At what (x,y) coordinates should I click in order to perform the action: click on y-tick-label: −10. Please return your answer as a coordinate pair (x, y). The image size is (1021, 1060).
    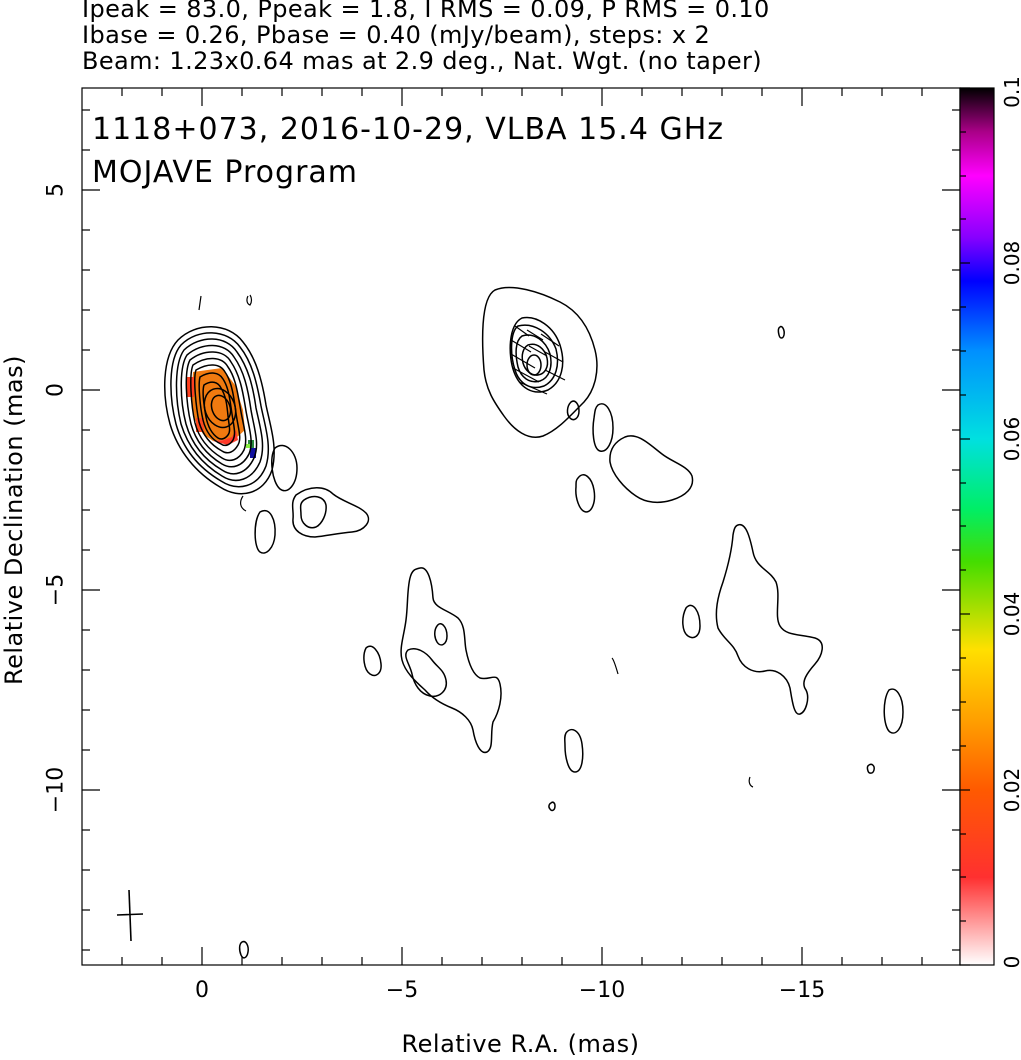
    Looking at the image, I should click on (56, 790).